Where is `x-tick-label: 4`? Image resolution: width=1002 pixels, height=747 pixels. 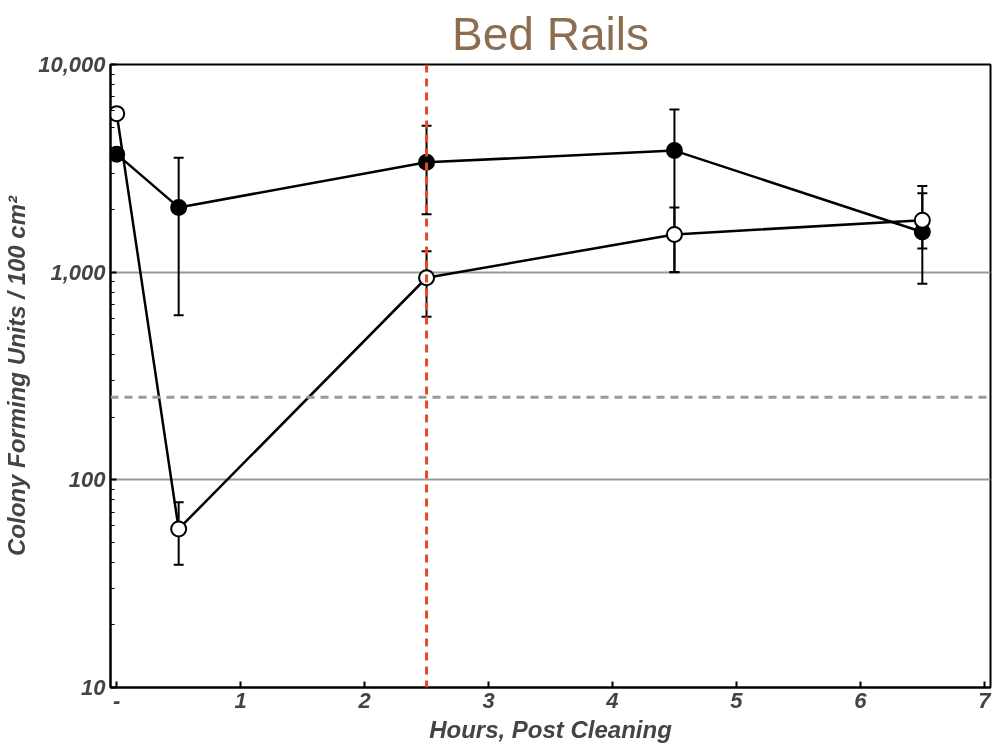
x-tick-label: 4 is located at coordinates (612, 700).